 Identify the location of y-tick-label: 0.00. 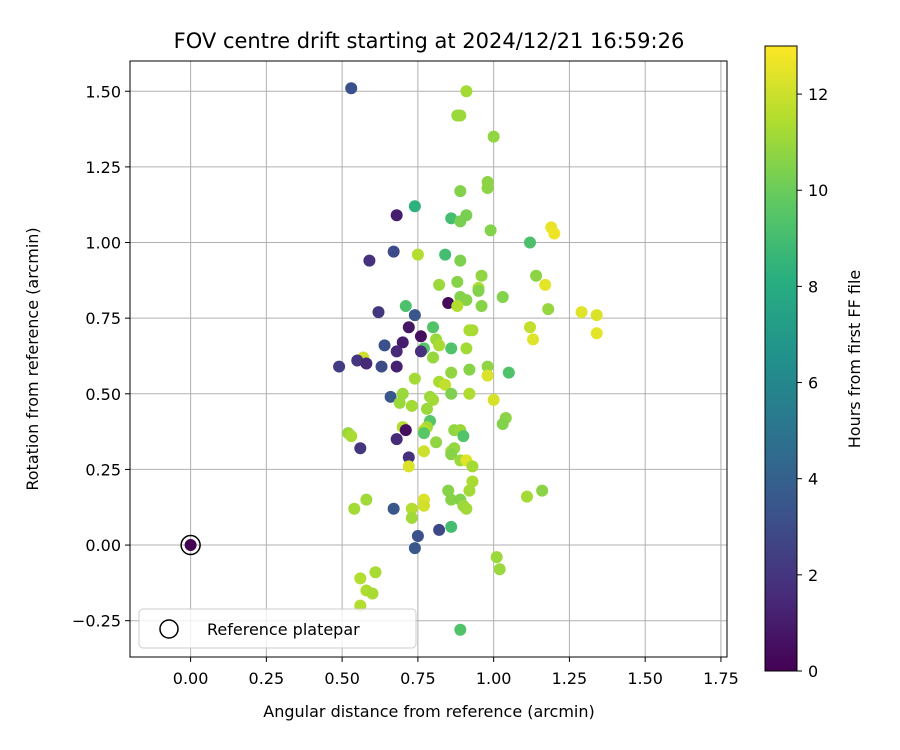
(103, 545).